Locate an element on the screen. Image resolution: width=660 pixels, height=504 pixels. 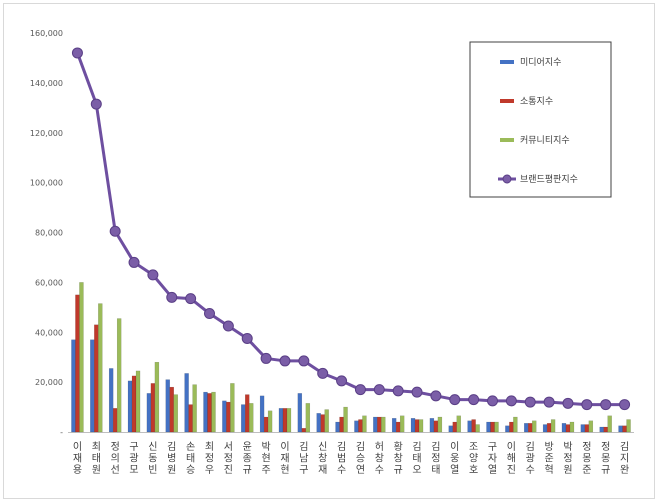
bar-미디어지수-박현주 is located at coordinates (262, 414).